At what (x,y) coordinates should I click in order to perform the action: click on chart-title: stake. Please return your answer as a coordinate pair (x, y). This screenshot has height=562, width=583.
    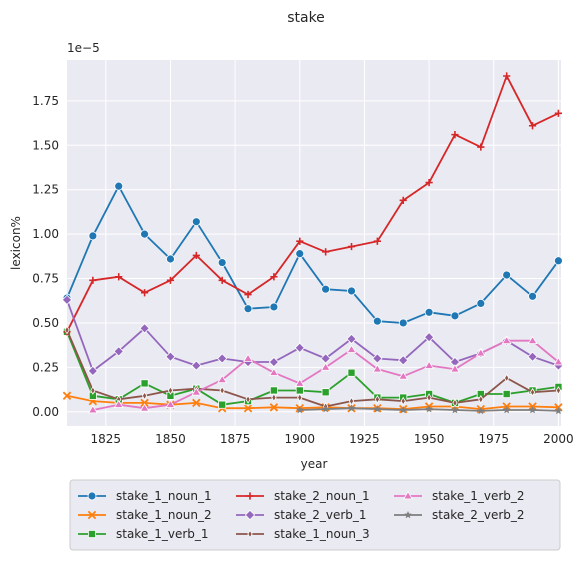
    Looking at the image, I should click on (306, 18).